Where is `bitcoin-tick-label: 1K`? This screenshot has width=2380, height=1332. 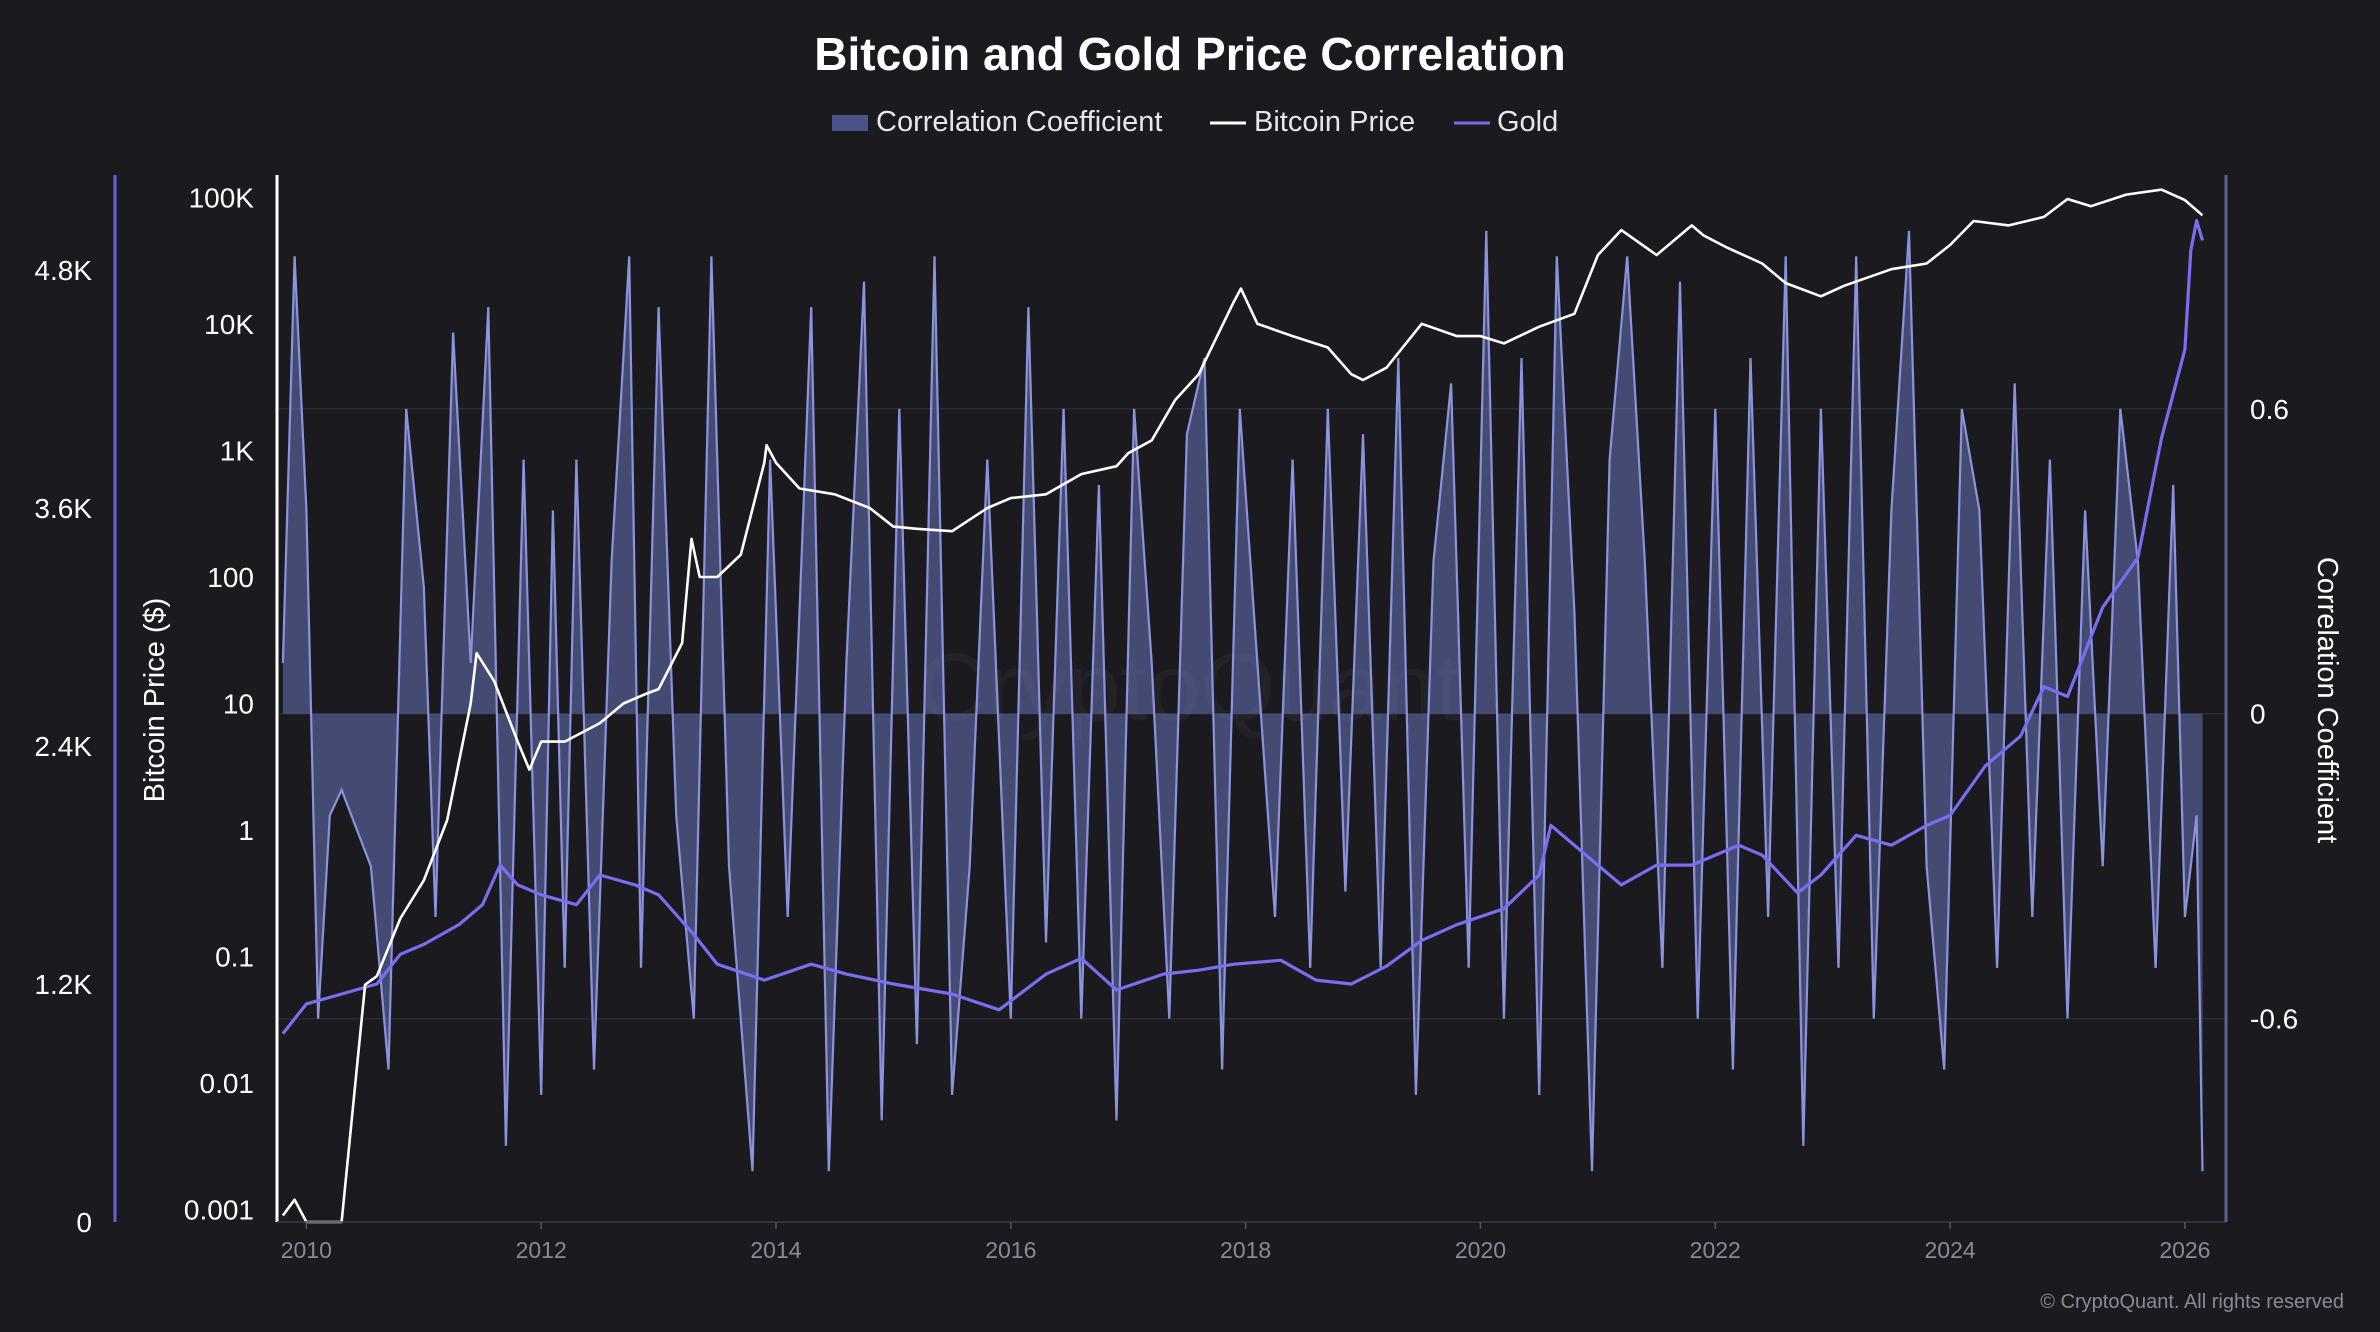
bitcoin-tick-label: 1K is located at coordinates (237, 450).